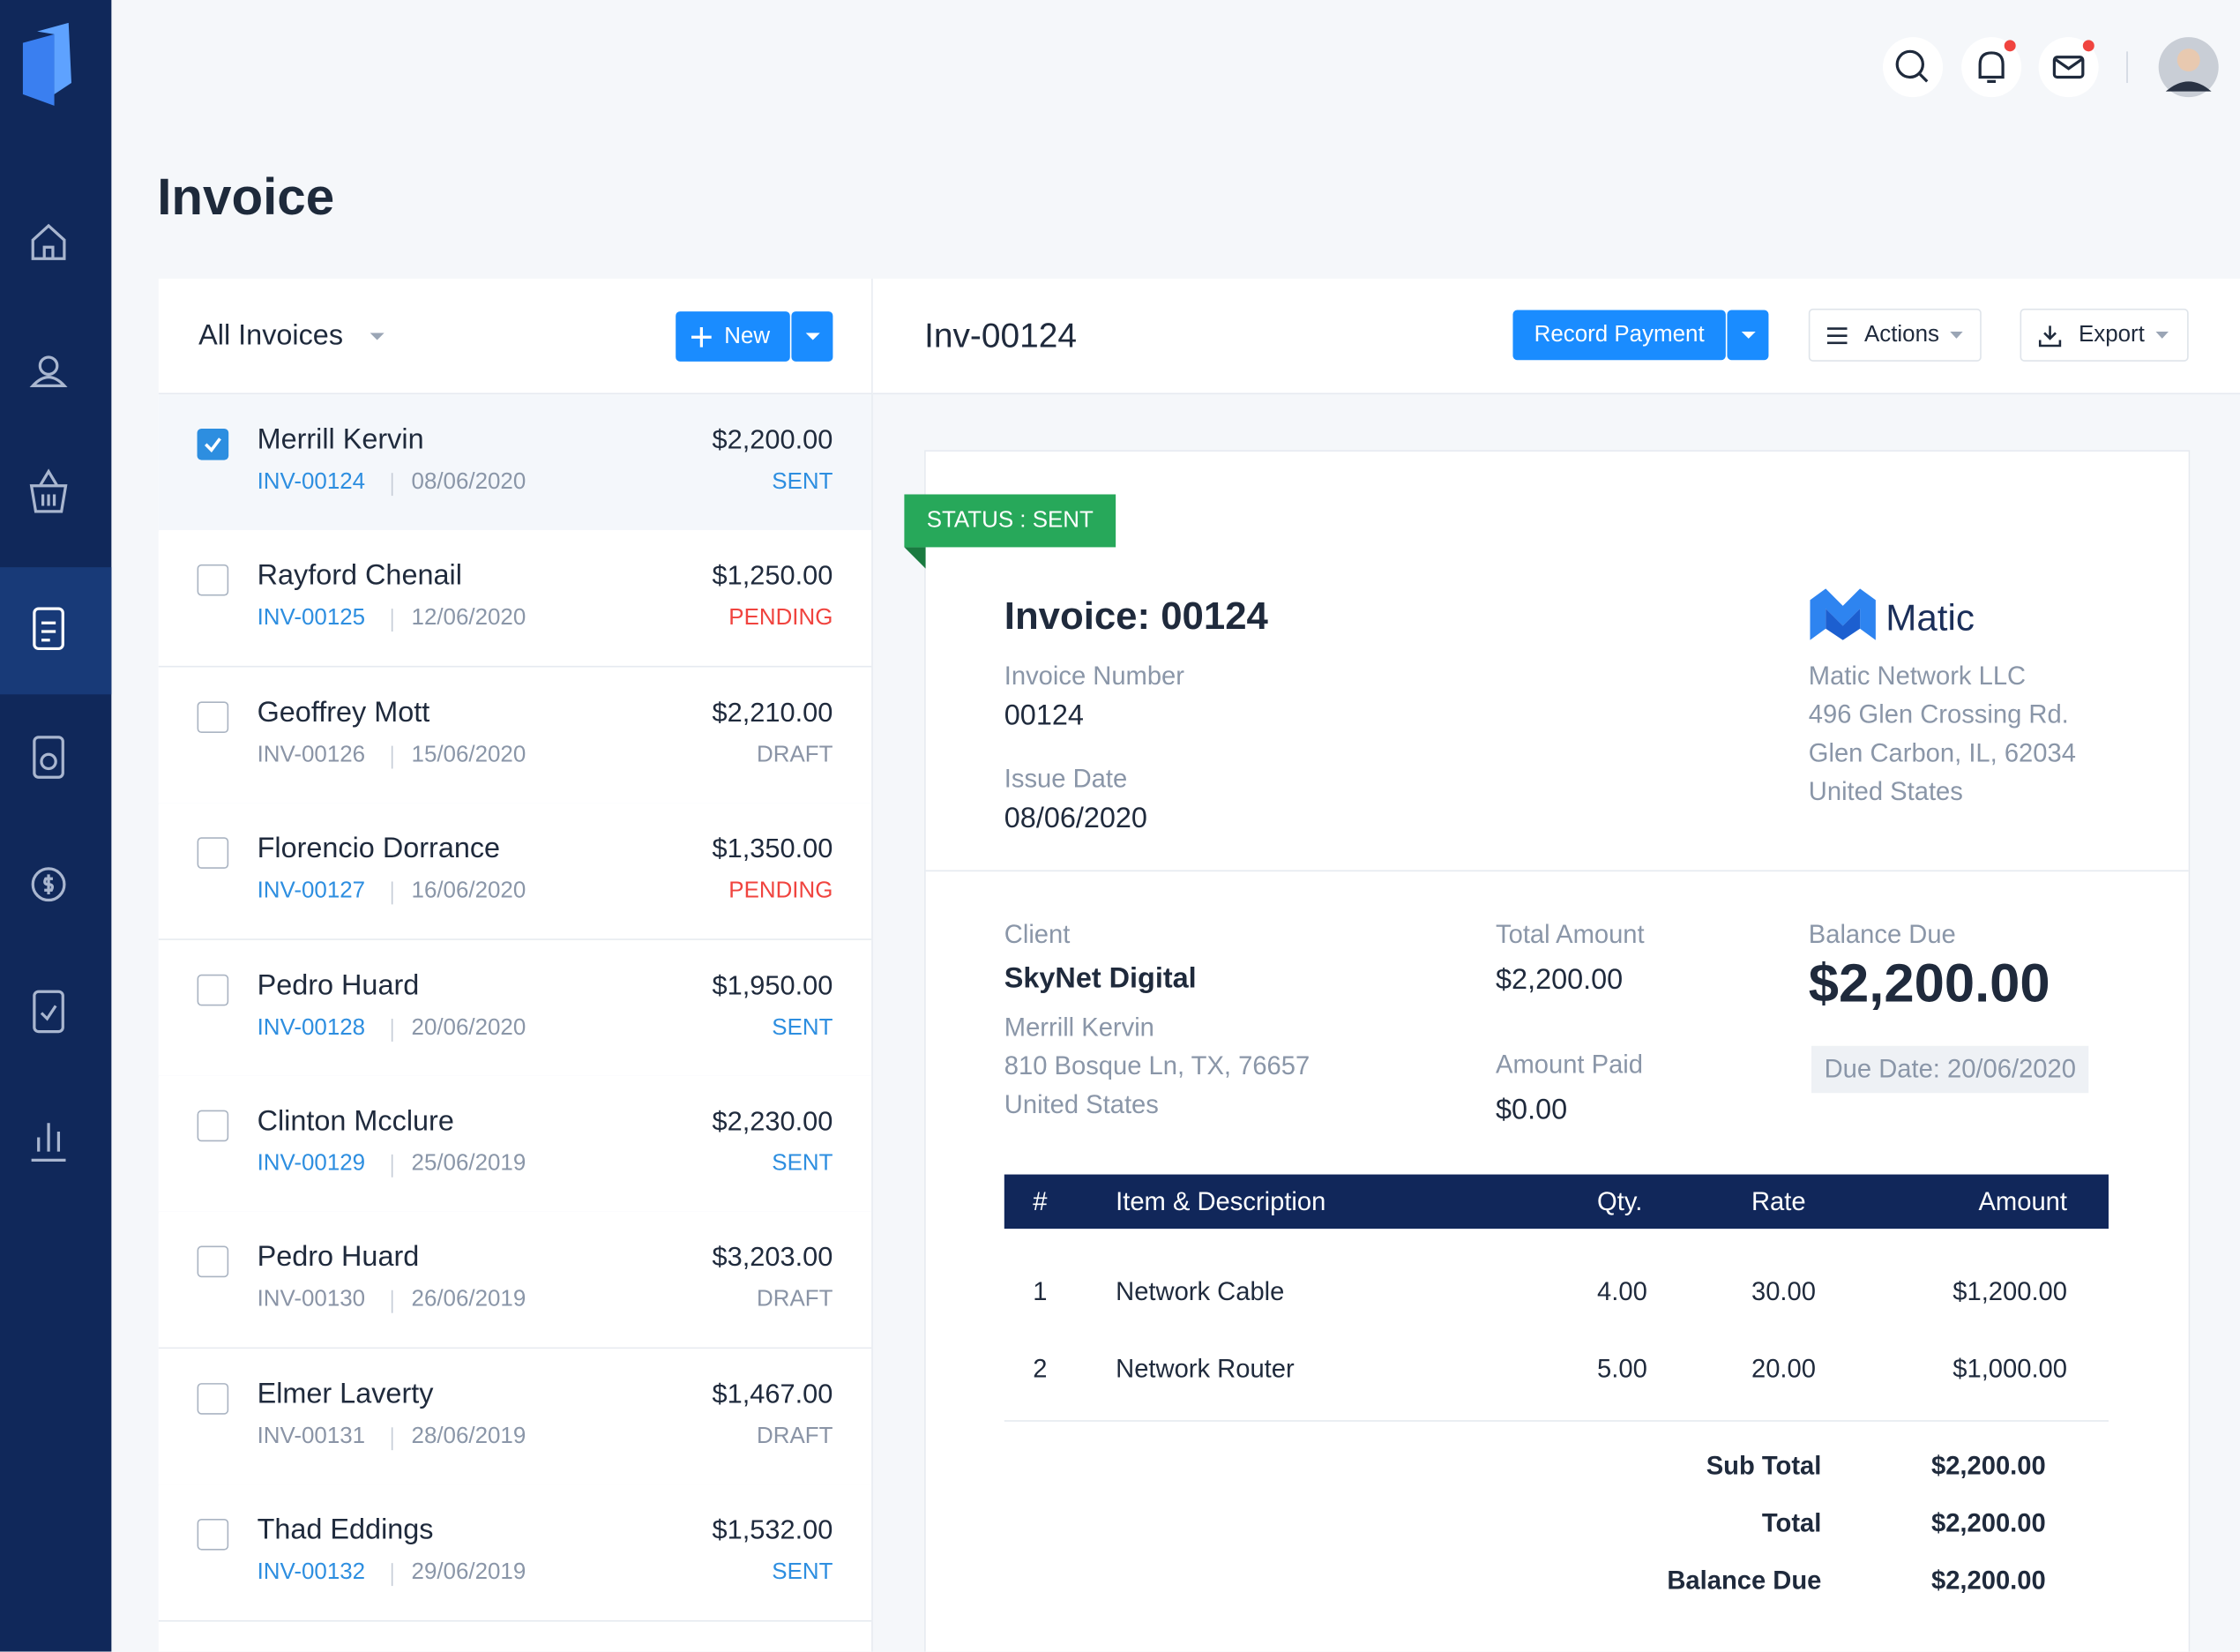 Image resolution: width=2240 pixels, height=1652 pixels. Describe the element at coordinates (772, 1258) in the screenshot. I see `amount: $3,203.00` at that location.